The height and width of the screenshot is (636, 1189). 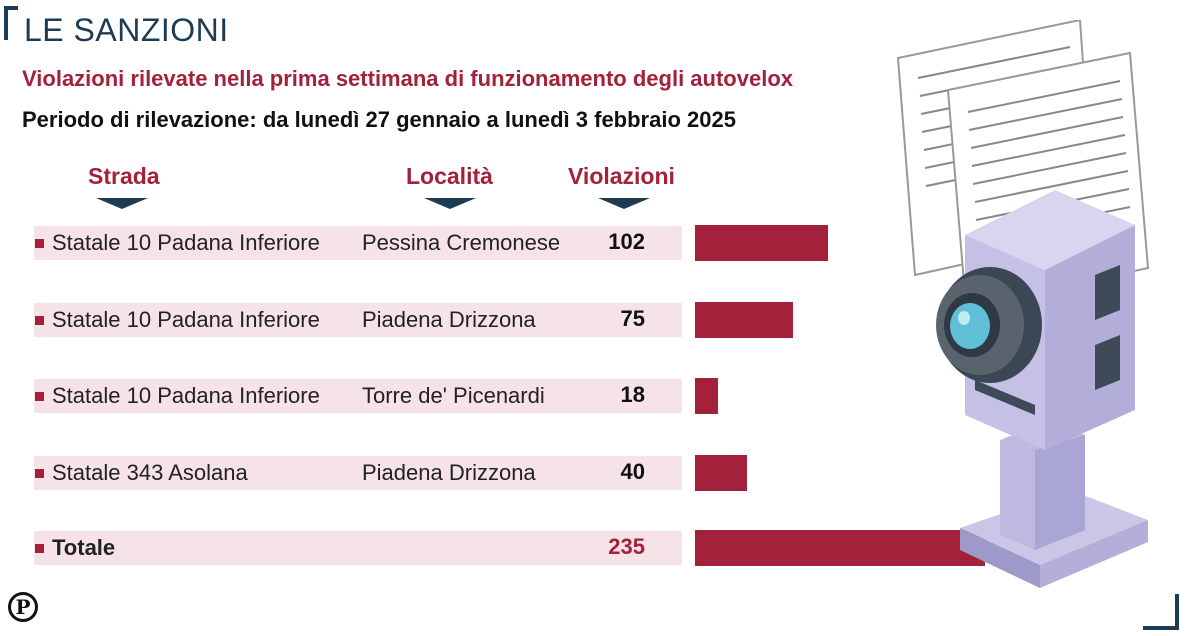 I want to click on corner-bracket-bottom-right, so click(x=1161, y=612).